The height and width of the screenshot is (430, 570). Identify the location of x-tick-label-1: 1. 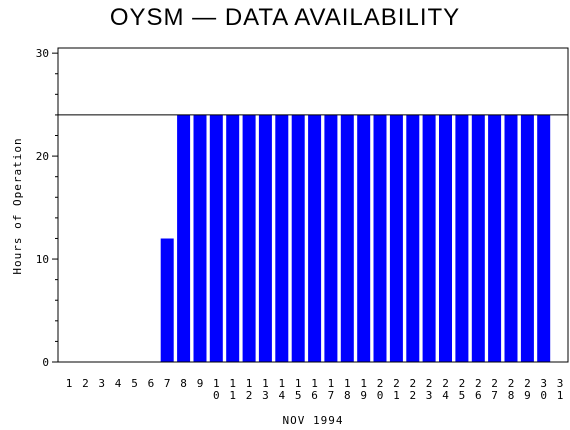
(69, 383).